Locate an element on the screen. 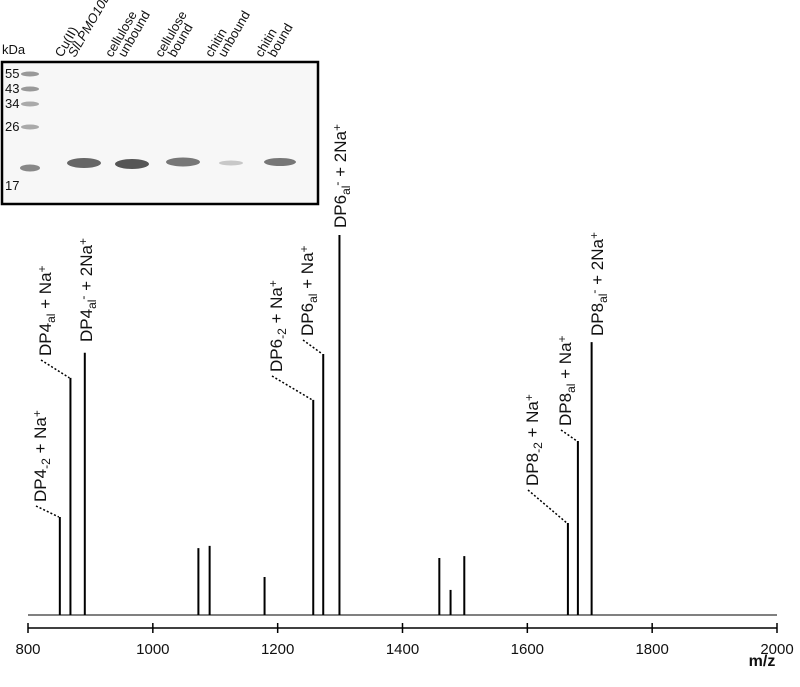 The height and width of the screenshot is (687, 800). x-tick-label: 800 is located at coordinates (27, 649).